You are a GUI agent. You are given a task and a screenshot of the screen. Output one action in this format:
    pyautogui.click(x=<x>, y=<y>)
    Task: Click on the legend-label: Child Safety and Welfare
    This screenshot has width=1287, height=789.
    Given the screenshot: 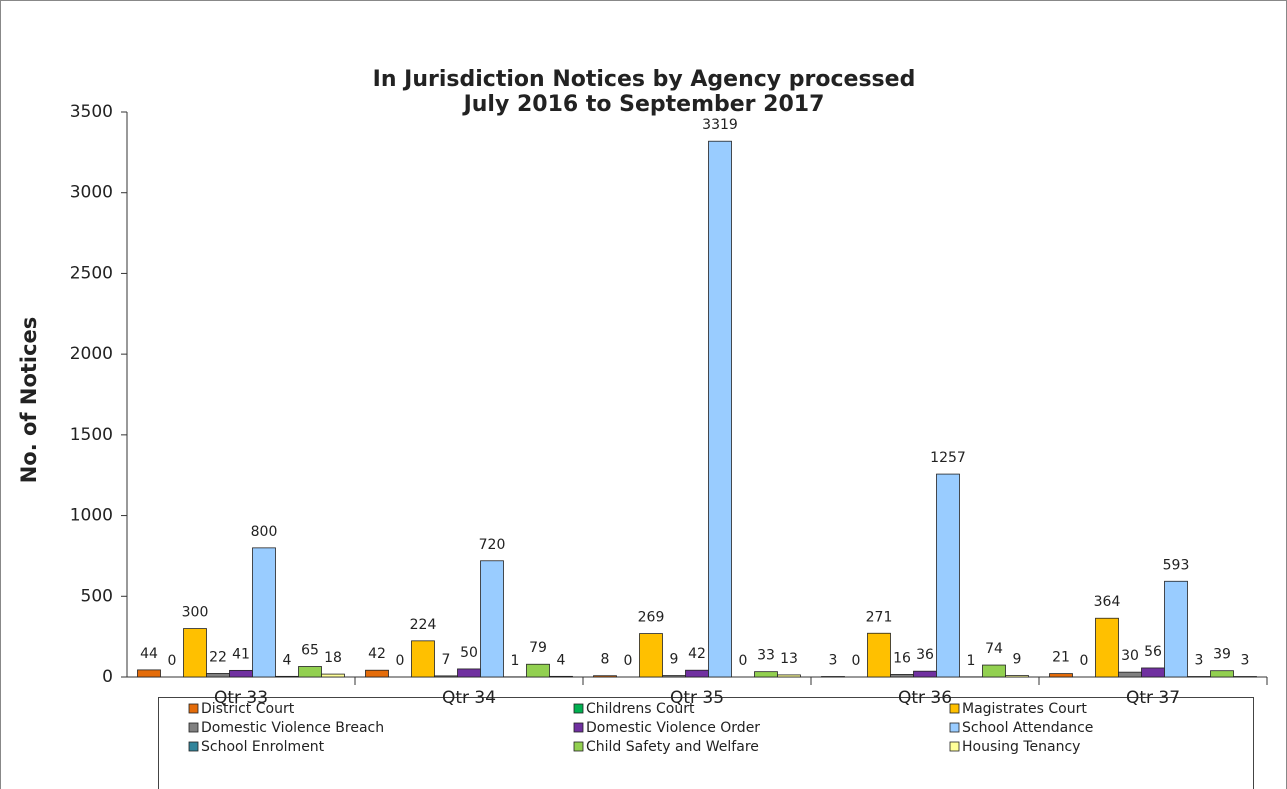 What is the action you would take?
    pyautogui.click(x=672, y=747)
    